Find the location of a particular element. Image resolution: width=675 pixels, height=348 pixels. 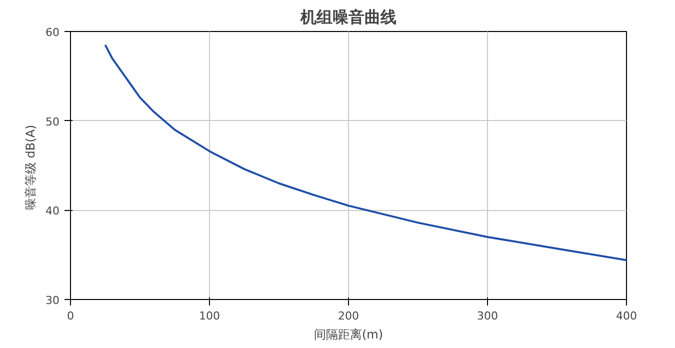

x-axis-title: 间隔距离(m) is located at coordinates (349, 335).